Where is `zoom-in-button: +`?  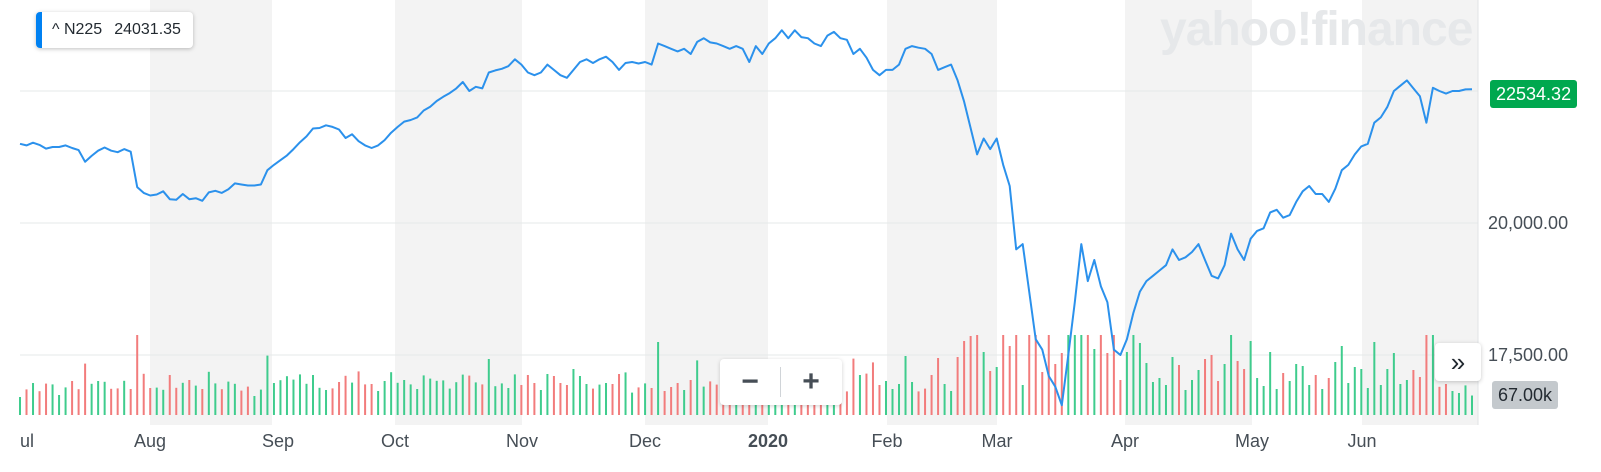 zoom-in-button: + is located at coordinates (811, 381).